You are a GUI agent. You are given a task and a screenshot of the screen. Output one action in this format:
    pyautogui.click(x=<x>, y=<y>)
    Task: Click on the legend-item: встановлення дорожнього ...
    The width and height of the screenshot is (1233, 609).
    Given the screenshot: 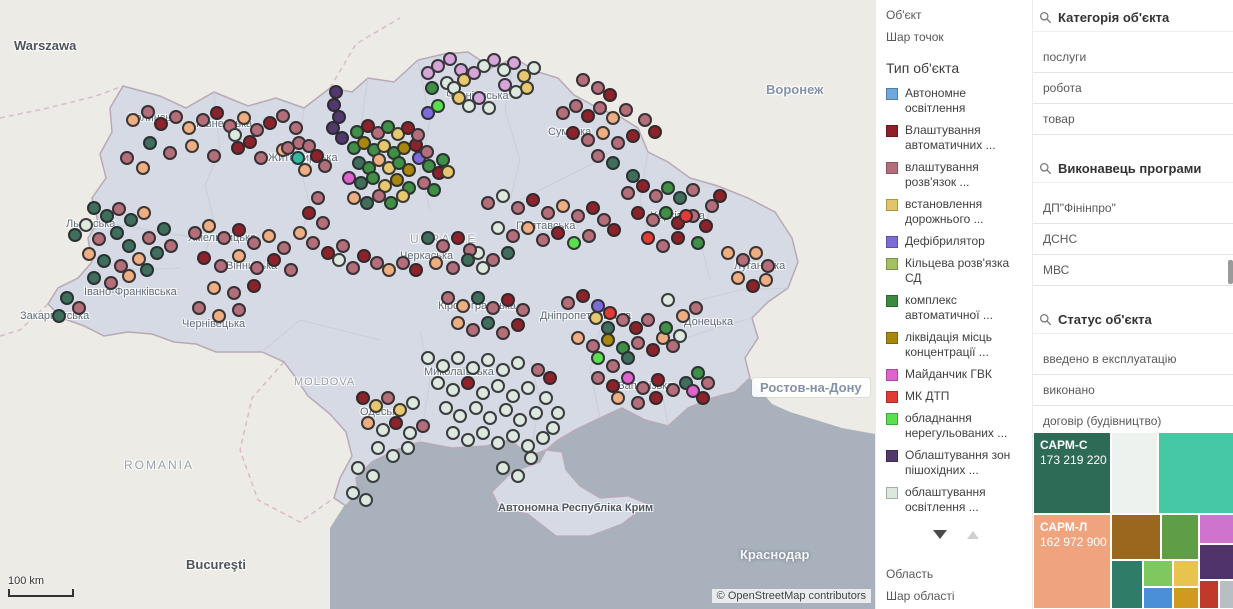 What is the action you would take?
    pyautogui.click(x=956, y=212)
    